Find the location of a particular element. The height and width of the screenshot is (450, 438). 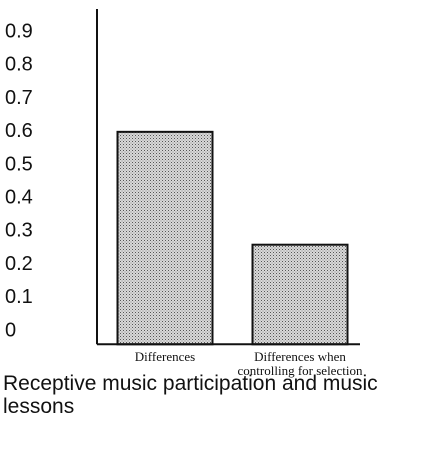

y-tick-label: 0.9 is located at coordinates (19, 32).